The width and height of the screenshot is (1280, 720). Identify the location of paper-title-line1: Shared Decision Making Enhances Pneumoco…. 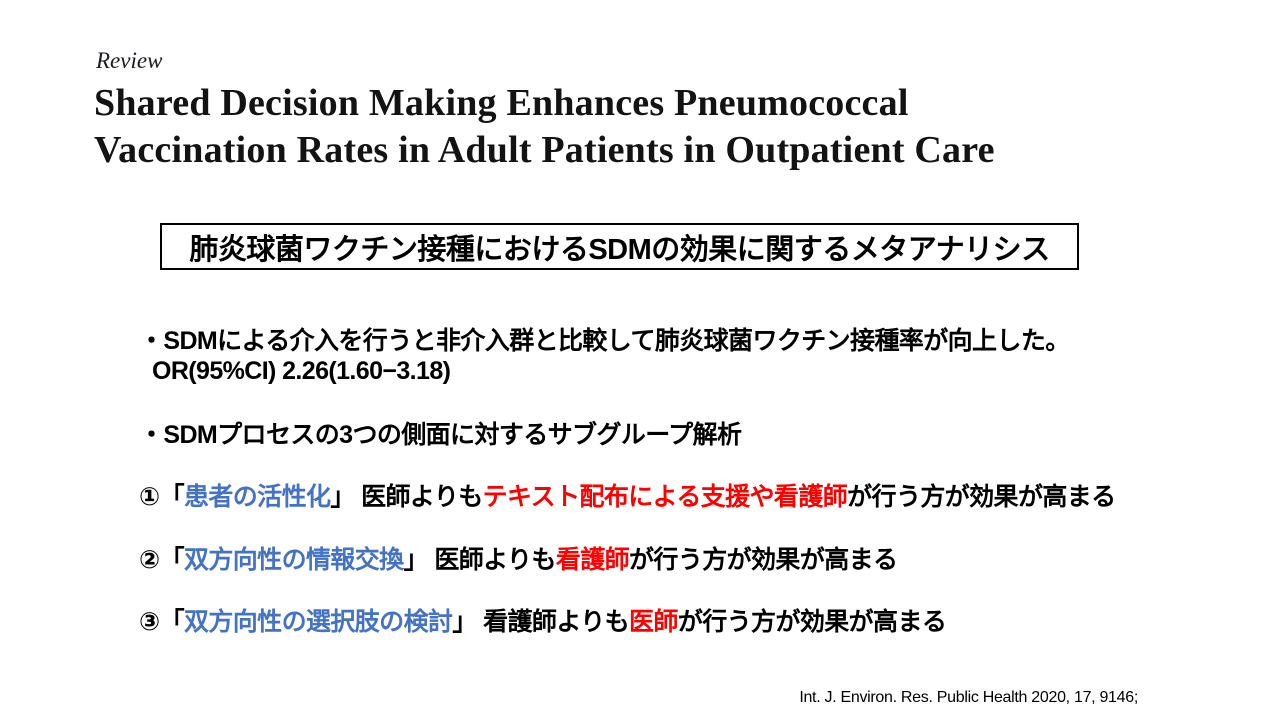
(501, 103).